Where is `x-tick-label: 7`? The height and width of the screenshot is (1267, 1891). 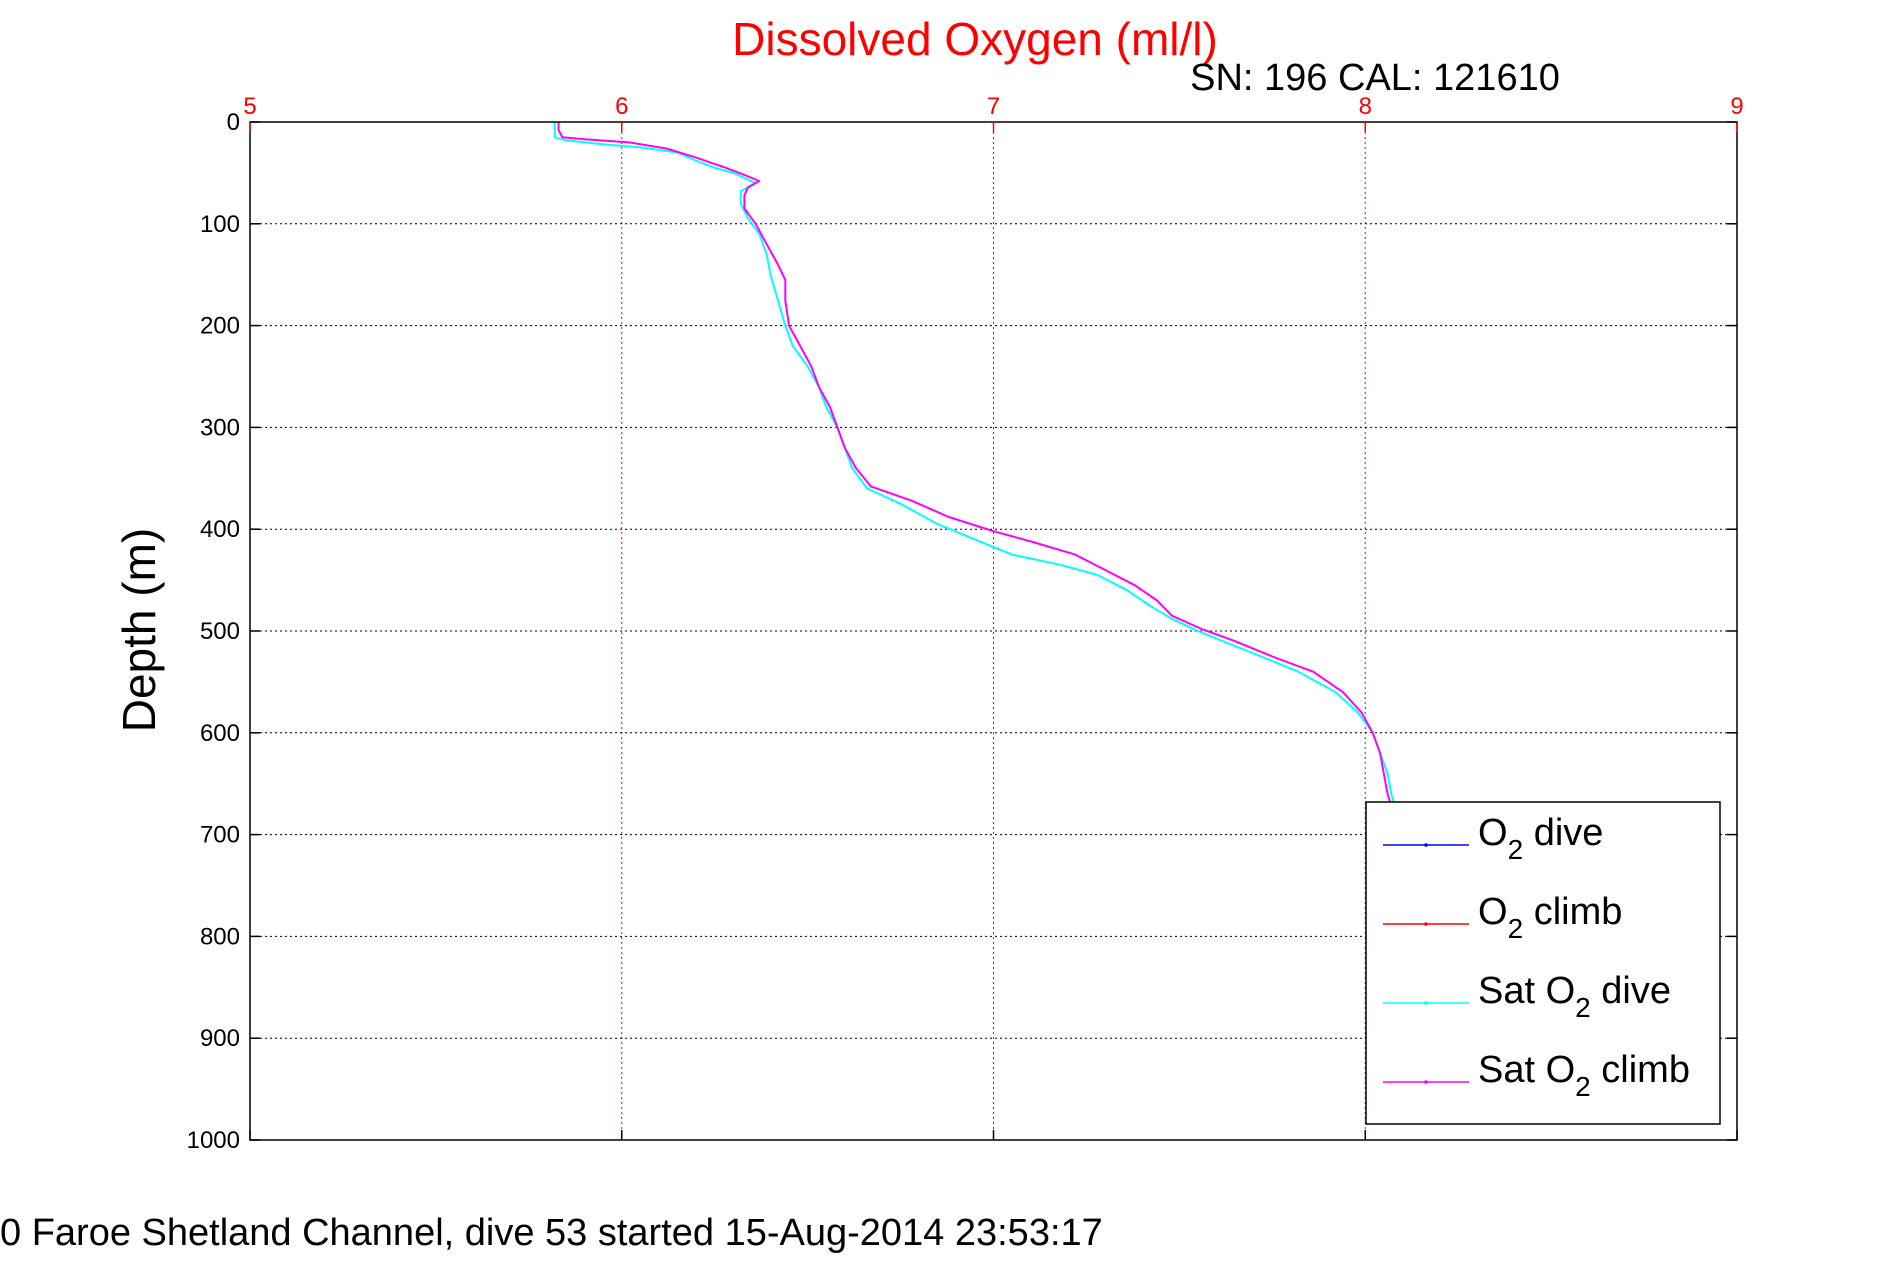
x-tick-label: 7 is located at coordinates (993, 106).